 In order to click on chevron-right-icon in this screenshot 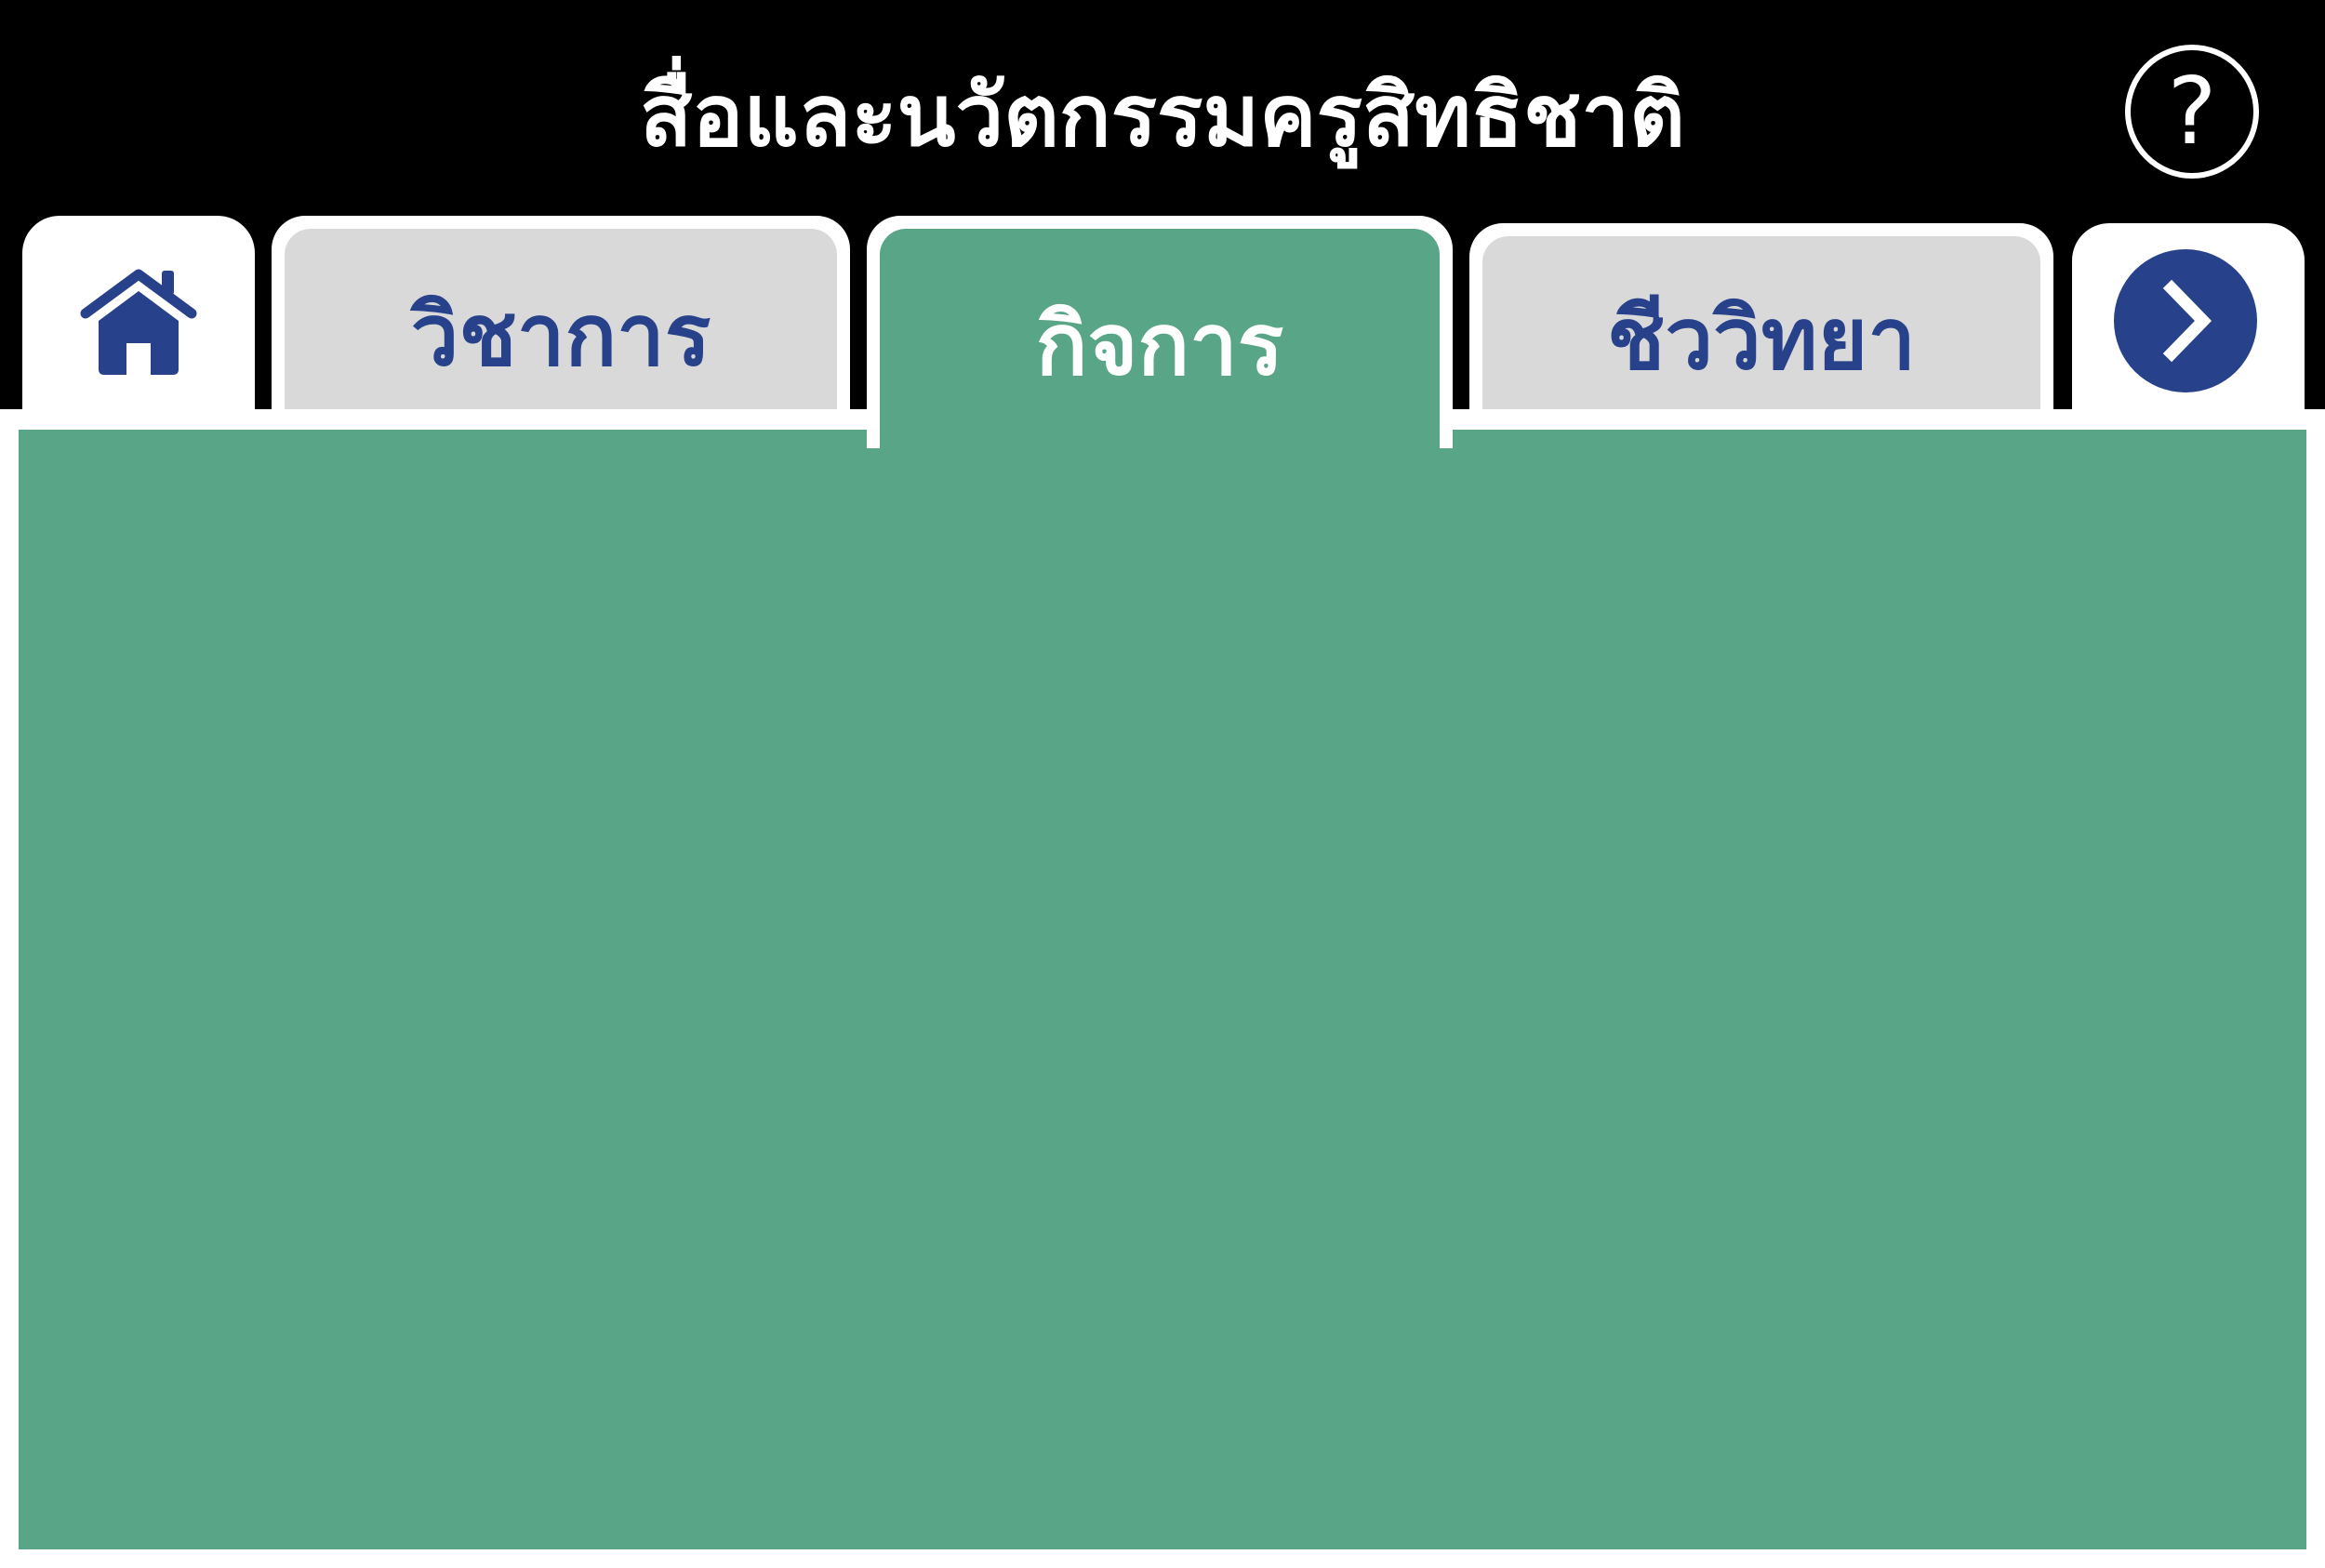, I will do `click(2187, 321)`.